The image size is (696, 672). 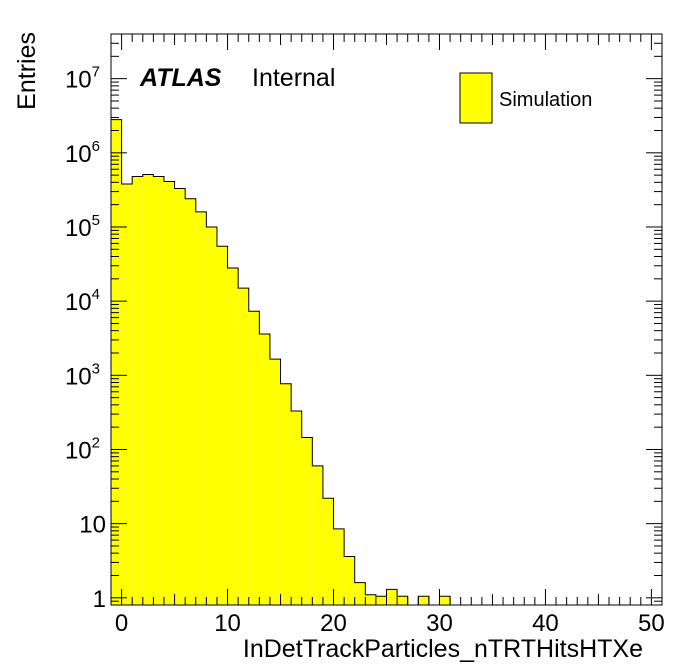 What do you see at coordinates (82, 227) in the screenshot?
I see `y-tick-label: 10⁵` at bounding box center [82, 227].